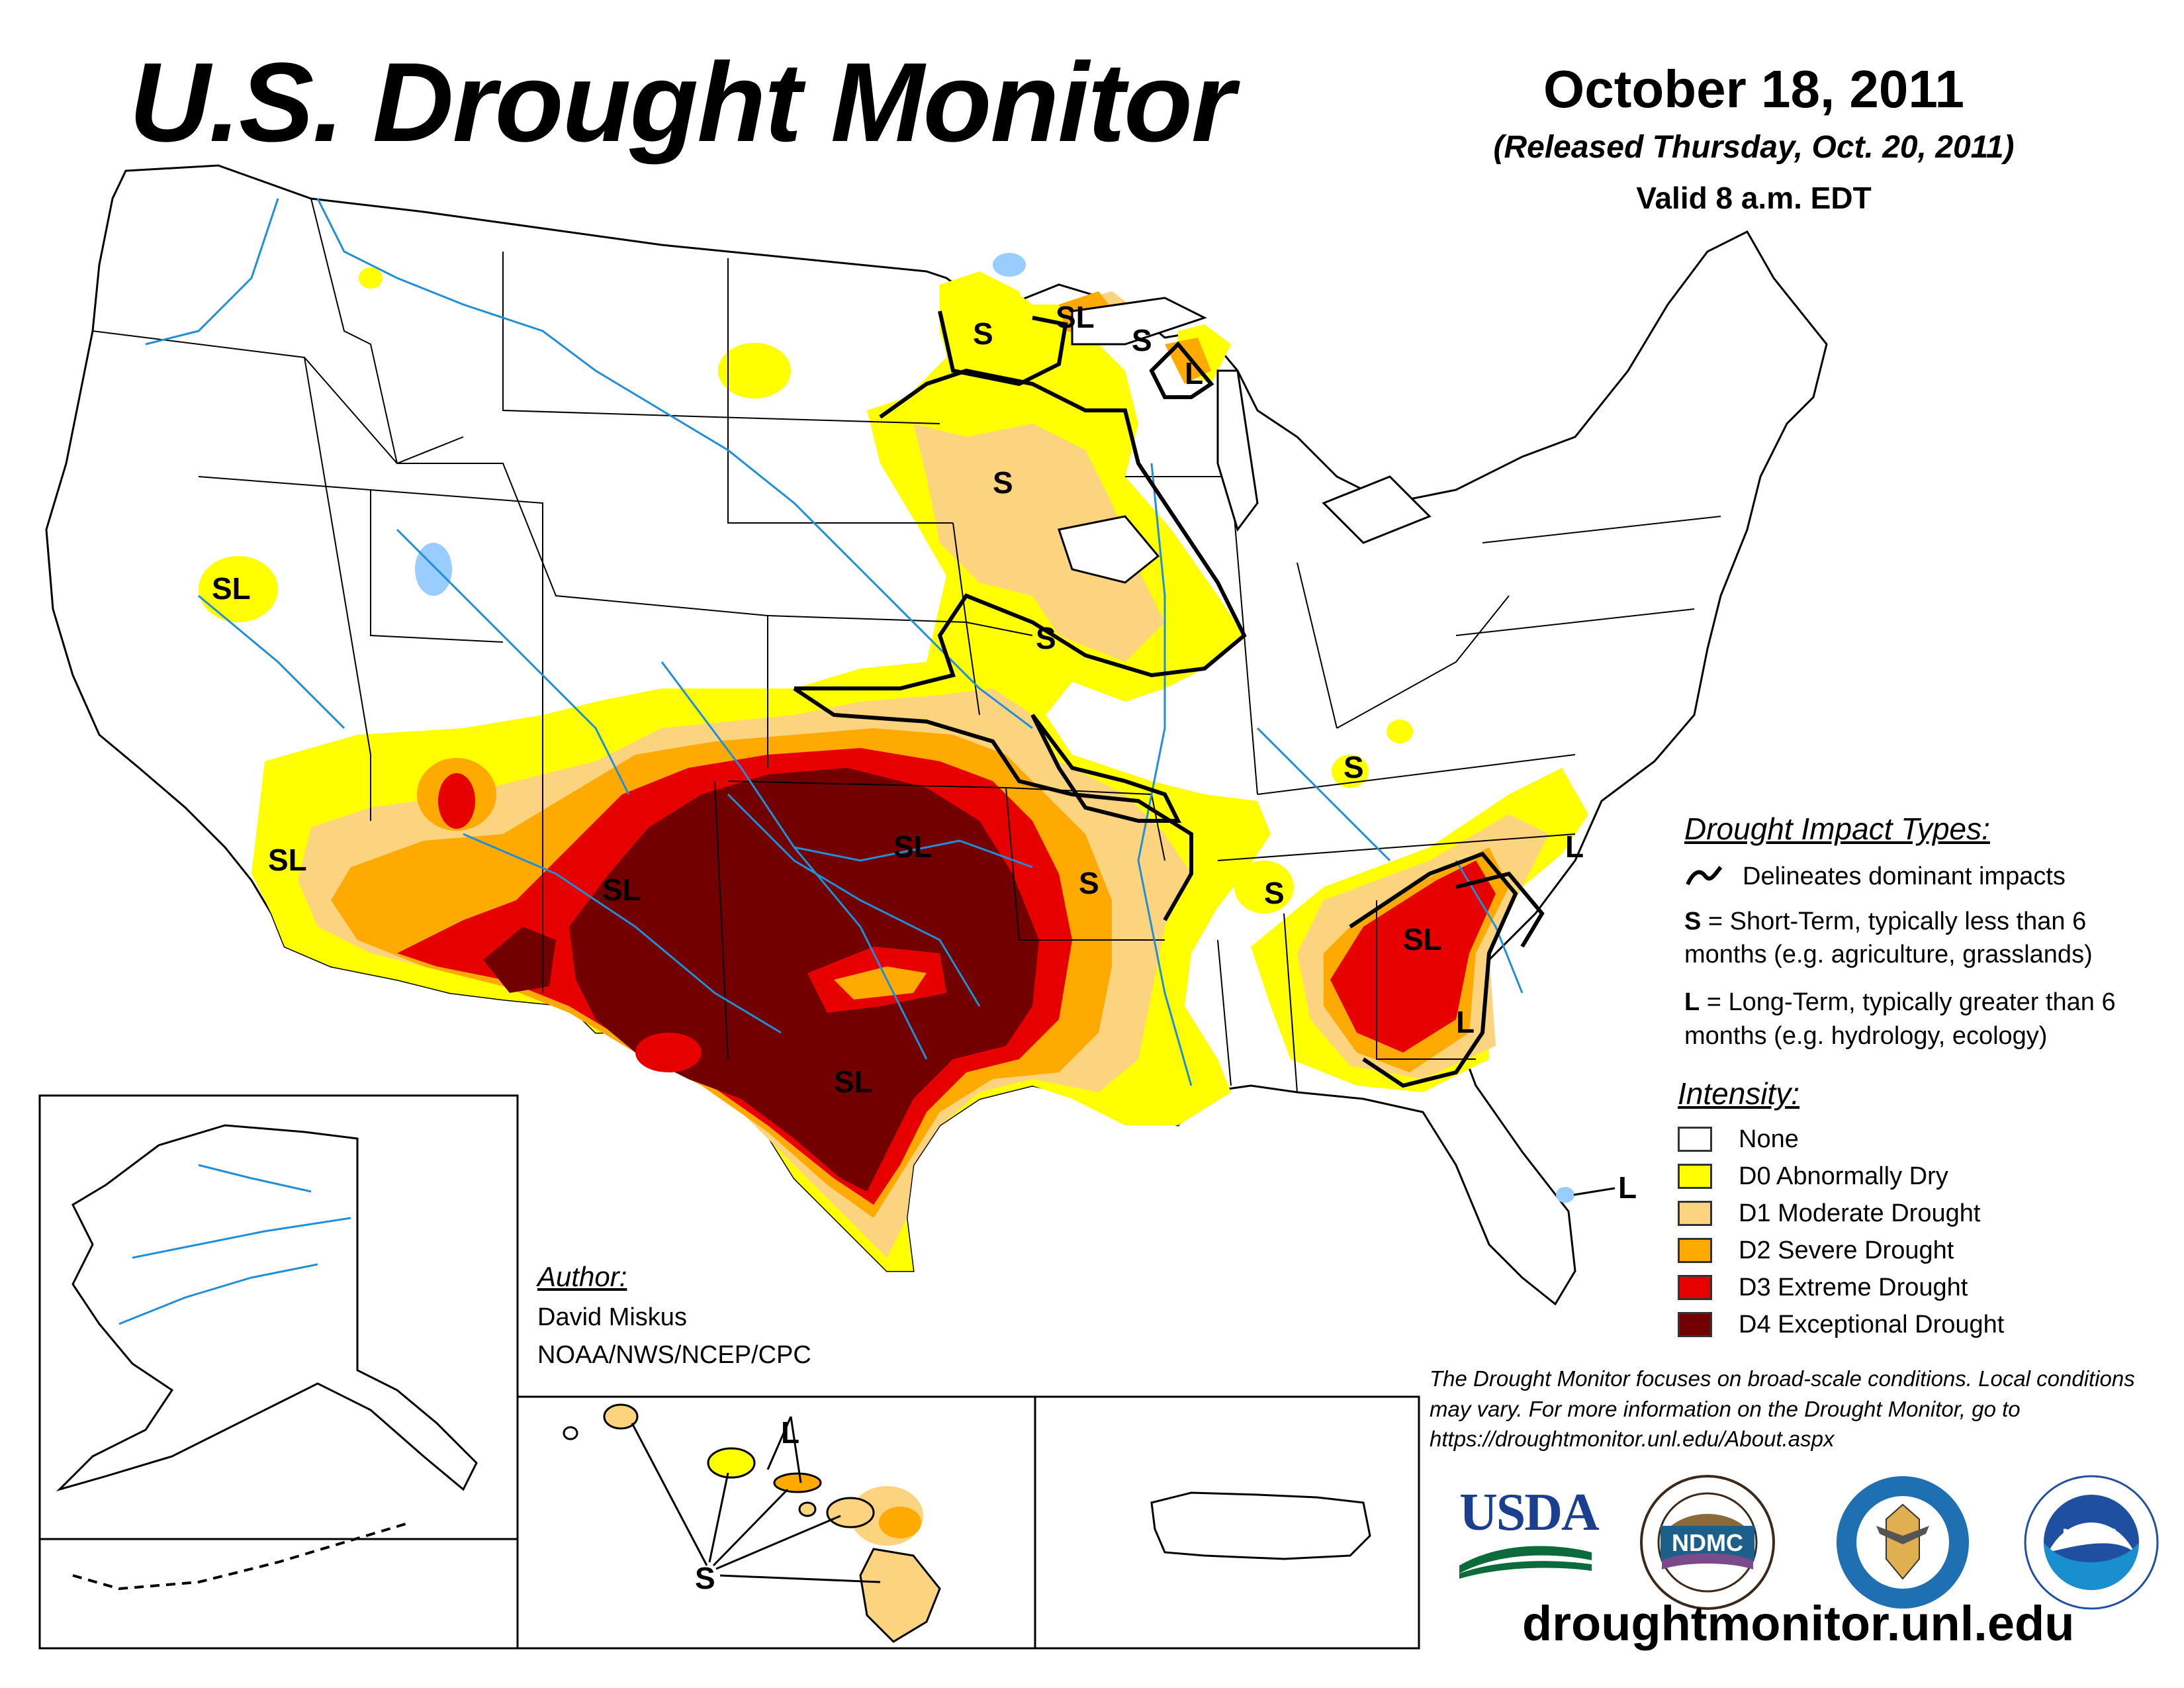 The width and height of the screenshot is (2184, 1688). Describe the element at coordinates (1860, 1213) in the screenshot. I see `intensity-label: D1 Moderate Drought` at that location.